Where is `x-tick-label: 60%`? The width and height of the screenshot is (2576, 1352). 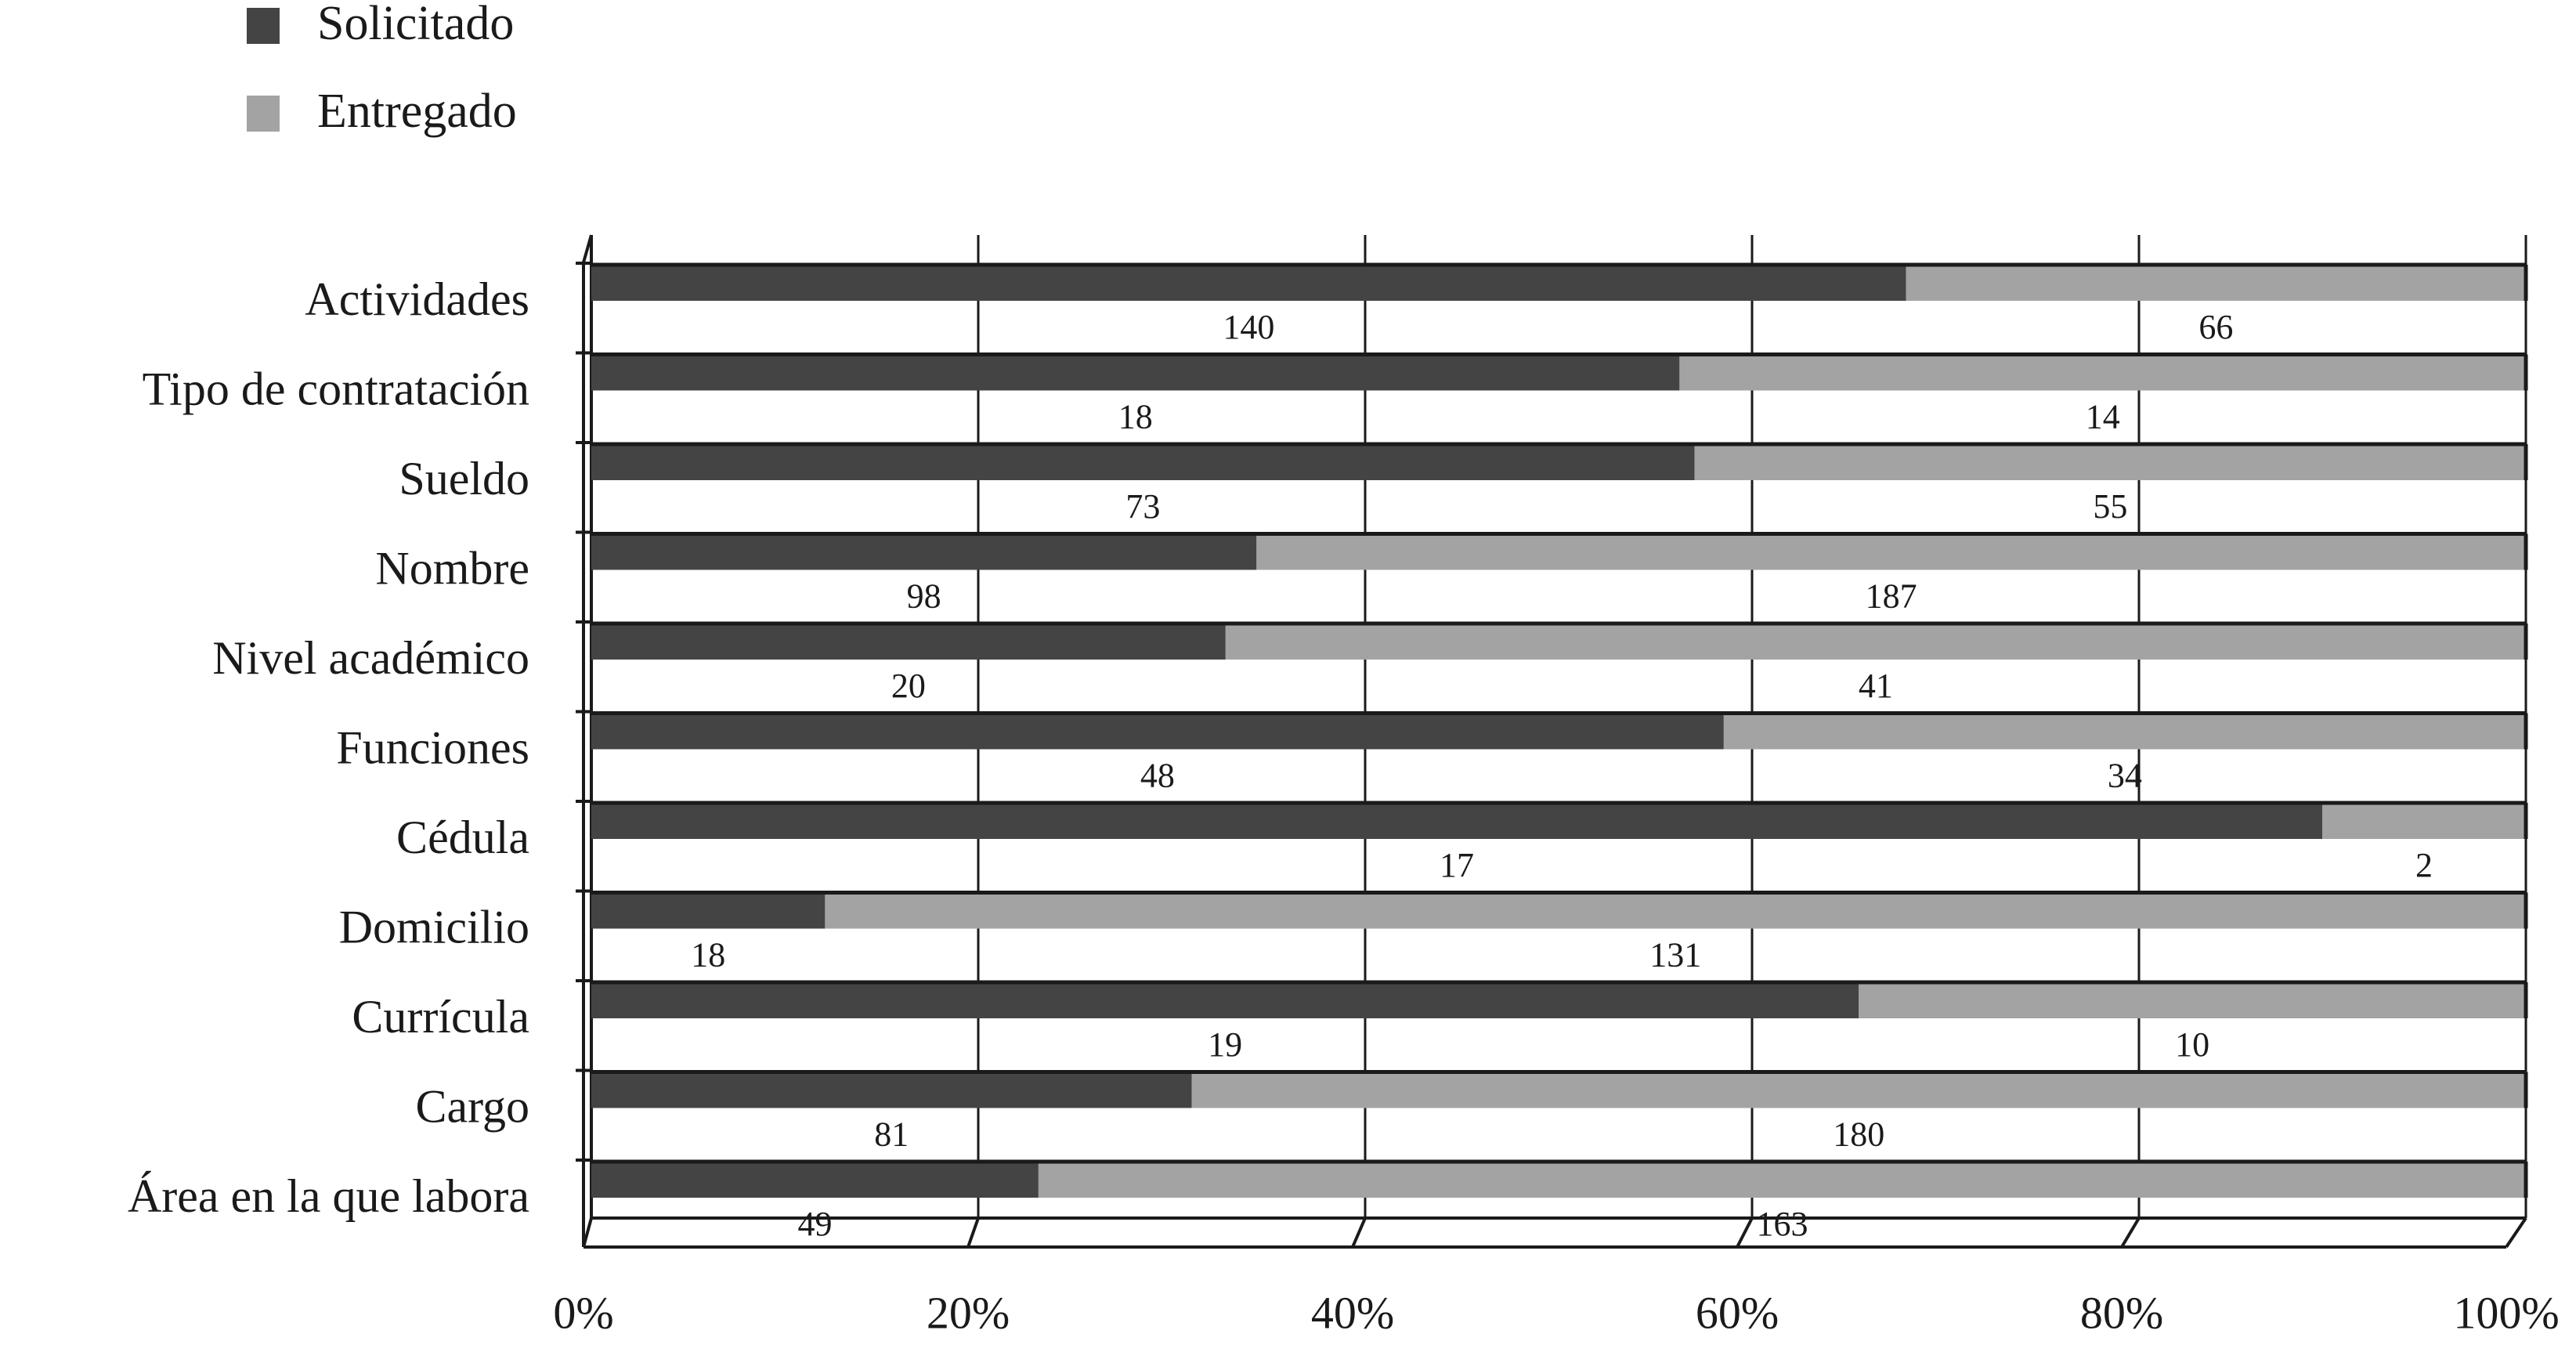
x-tick-label: 60% is located at coordinates (1737, 1312).